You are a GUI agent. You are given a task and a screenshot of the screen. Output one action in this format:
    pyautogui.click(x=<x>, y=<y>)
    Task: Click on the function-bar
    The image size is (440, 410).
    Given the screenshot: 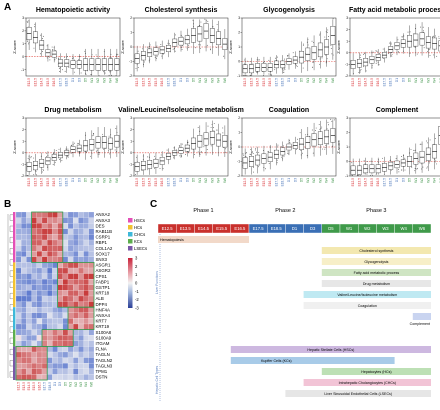 What is the action you would take?
    pyautogui.click(x=367, y=305)
    